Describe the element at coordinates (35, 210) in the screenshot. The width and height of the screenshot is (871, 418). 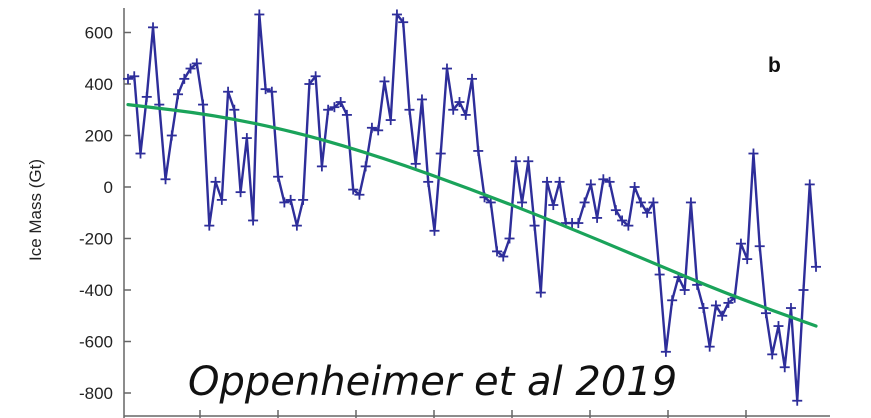
I see `y-axis-label: Ice Mass (Gt)` at that location.